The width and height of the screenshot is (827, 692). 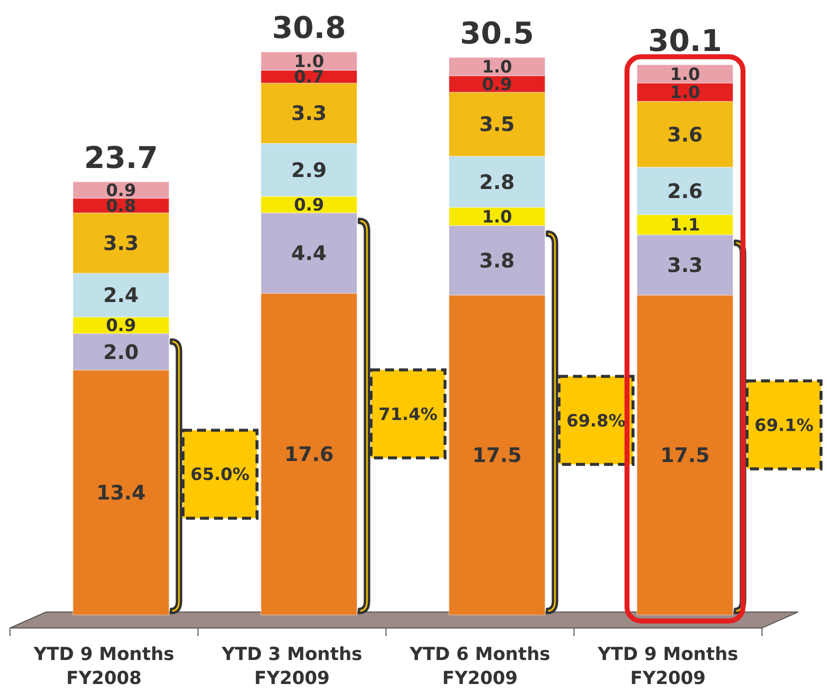 What do you see at coordinates (685, 190) in the screenshot?
I see `data-label: 2.6` at bounding box center [685, 190].